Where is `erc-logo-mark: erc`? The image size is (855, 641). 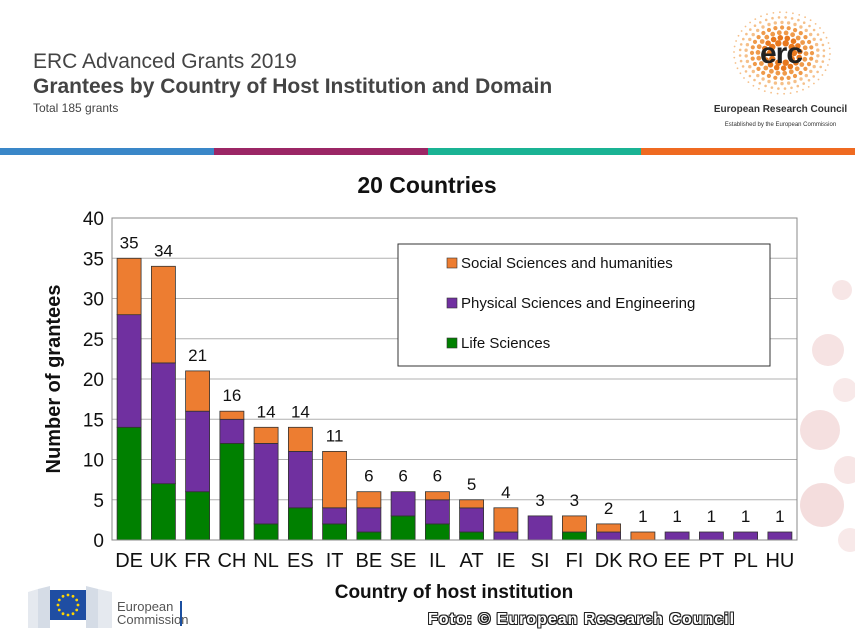 erc-logo-mark: erc is located at coordinates (781, 53).